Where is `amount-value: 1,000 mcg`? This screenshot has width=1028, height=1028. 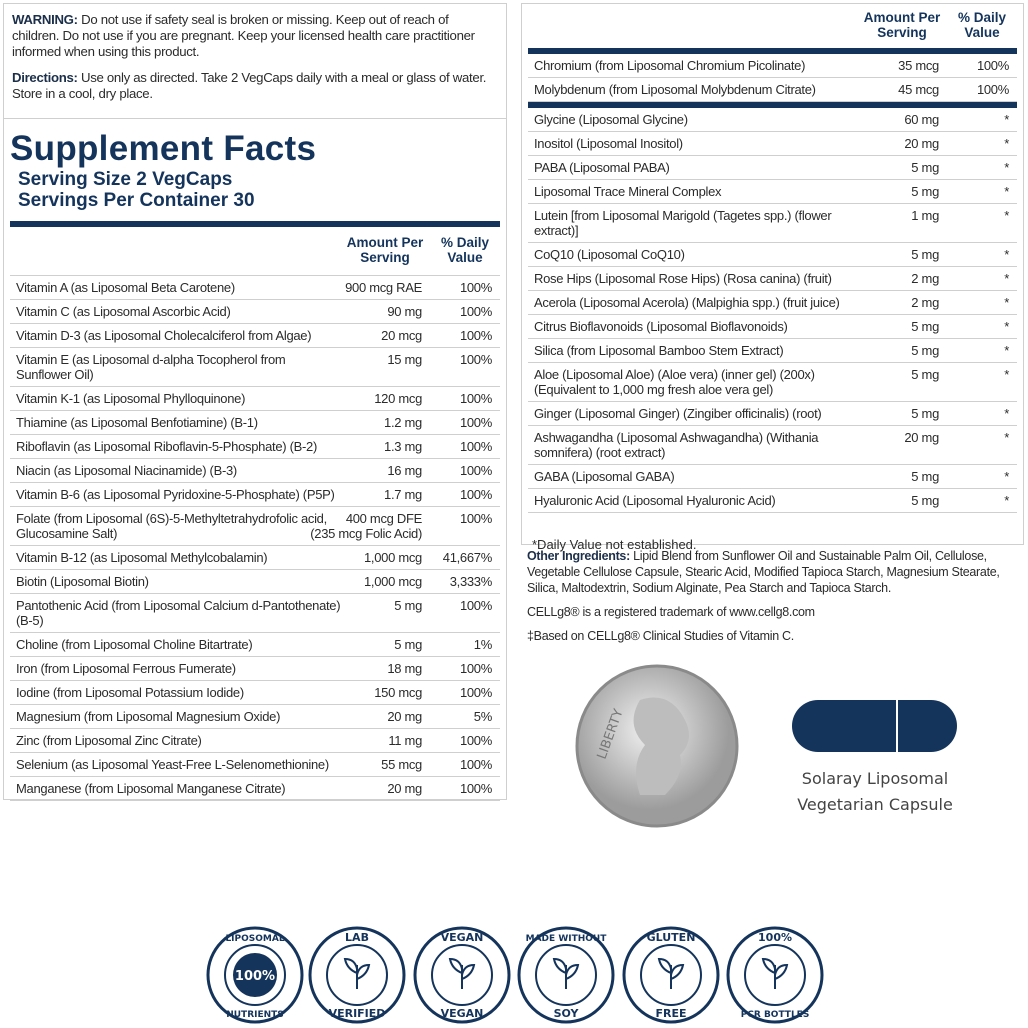 amount-value: 1,000 mcg is located at coordinates (392, 581).